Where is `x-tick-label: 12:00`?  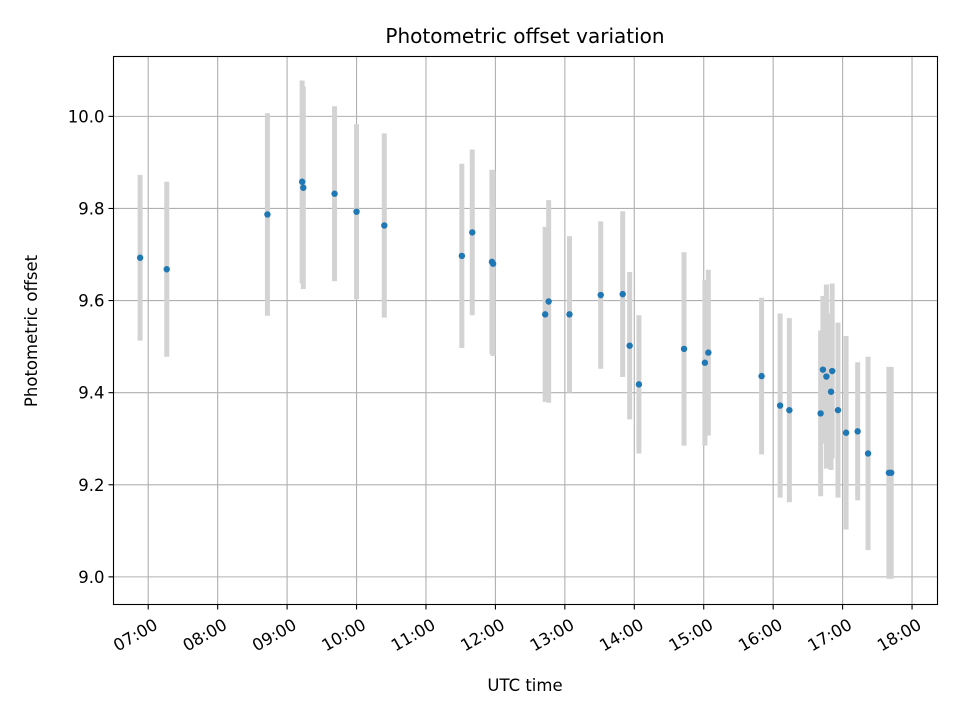 x-tick-label: 12:00 is located at coordinates (482, 635).